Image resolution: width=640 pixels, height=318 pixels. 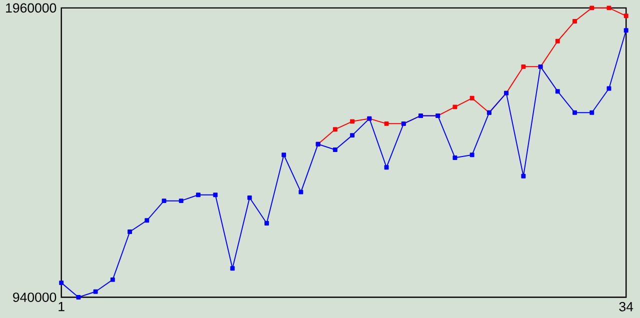 What do you see at coordinates (626, 307) in the screenshot?
I see `x-tick-label: 34` at bounding box center [626, 307].